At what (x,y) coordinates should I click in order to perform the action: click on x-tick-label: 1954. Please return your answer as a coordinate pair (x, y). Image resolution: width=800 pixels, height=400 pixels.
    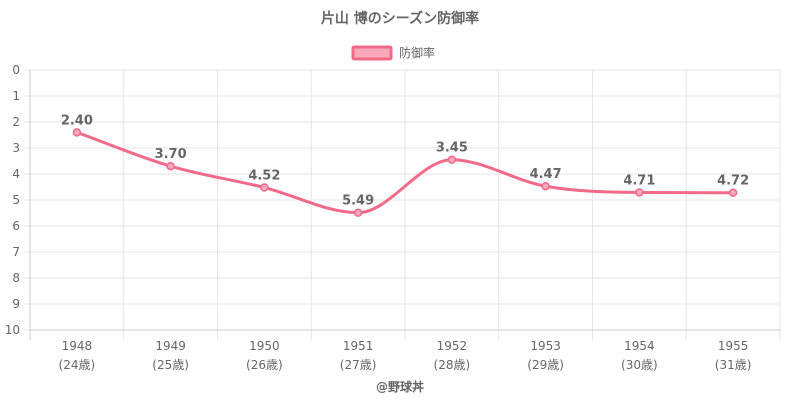
    Looking at the image, I should click on (639, 346).